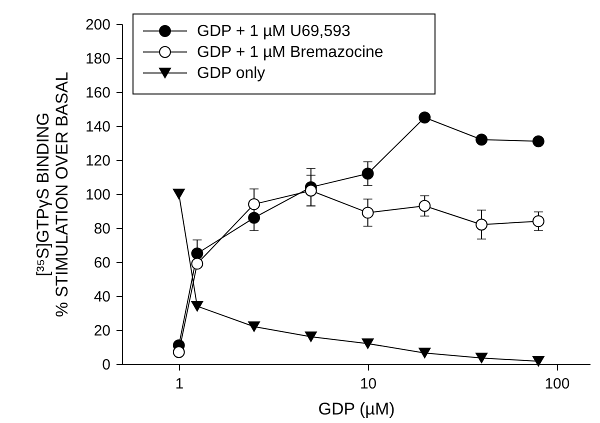 The image size is (600, 423). Describe the element at coordinates (102, 297) in the screenshot. I see `y-tick-label: 40` at that location.